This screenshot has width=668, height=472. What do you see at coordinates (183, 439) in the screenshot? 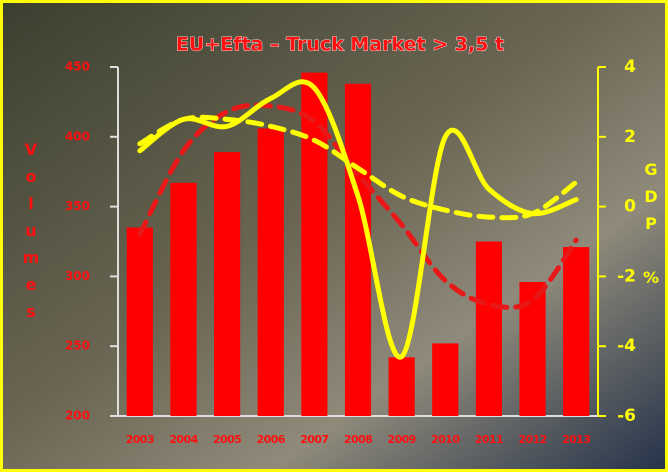
I see `x-tick-label: 2004` at bounding box center [183, 439].